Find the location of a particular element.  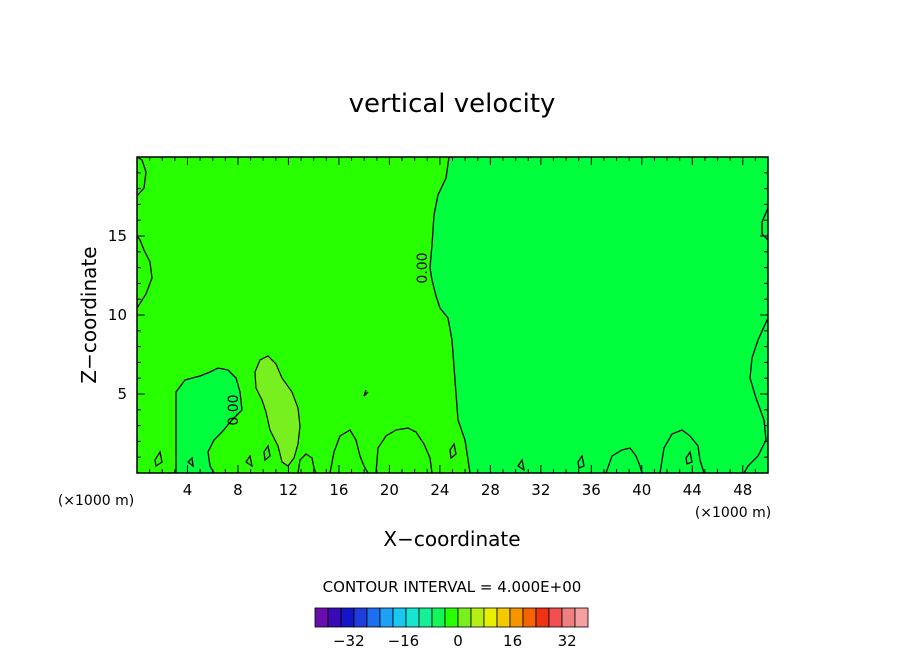

y-axis-label: Z−coordinate is located at coordinates (89, 314).